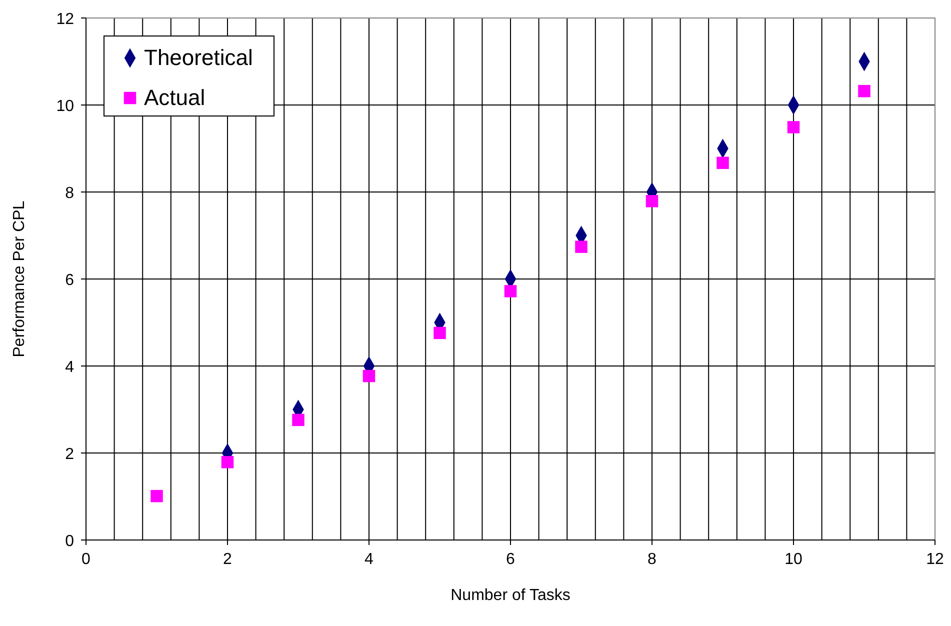  I want to click on y-tick-label: 12, so click(65, 19).